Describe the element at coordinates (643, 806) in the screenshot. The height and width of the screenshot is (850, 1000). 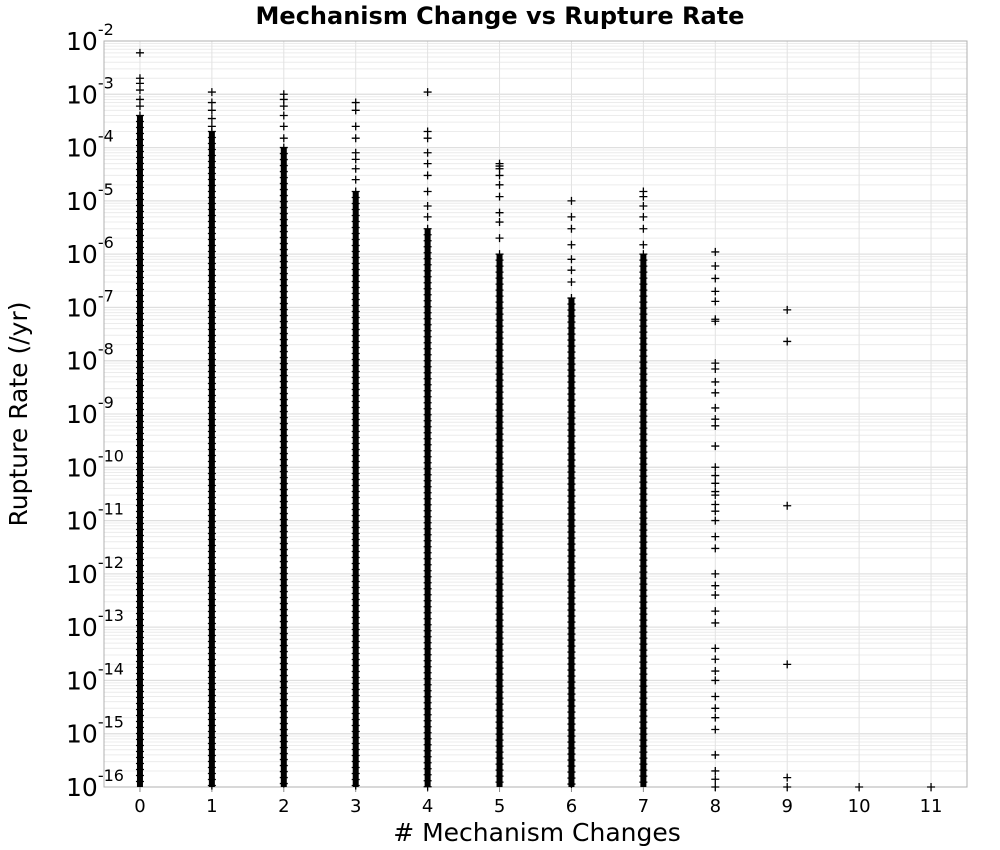
I see `x-tick-label: 7` at that location.